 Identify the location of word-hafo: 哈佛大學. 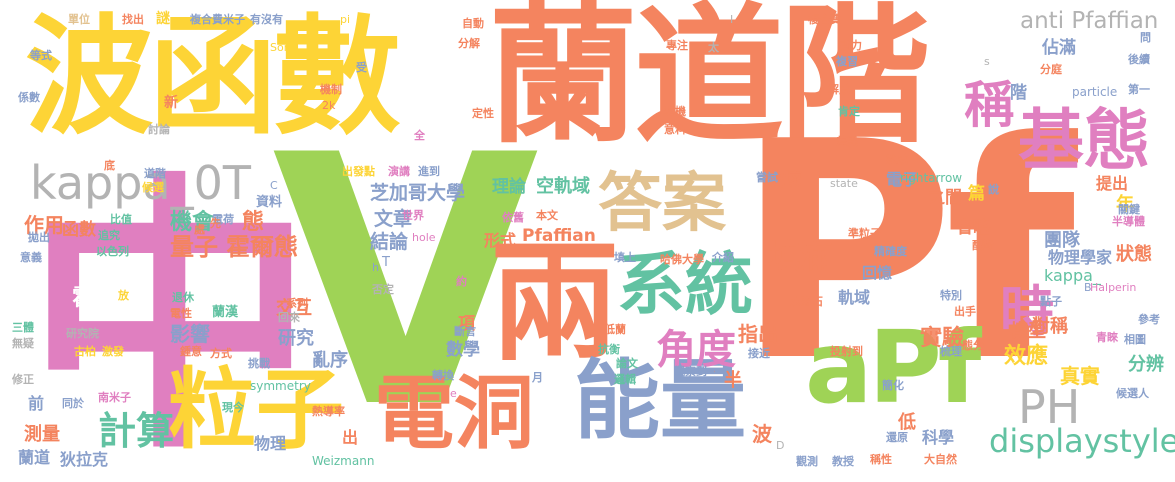
(682, 259).